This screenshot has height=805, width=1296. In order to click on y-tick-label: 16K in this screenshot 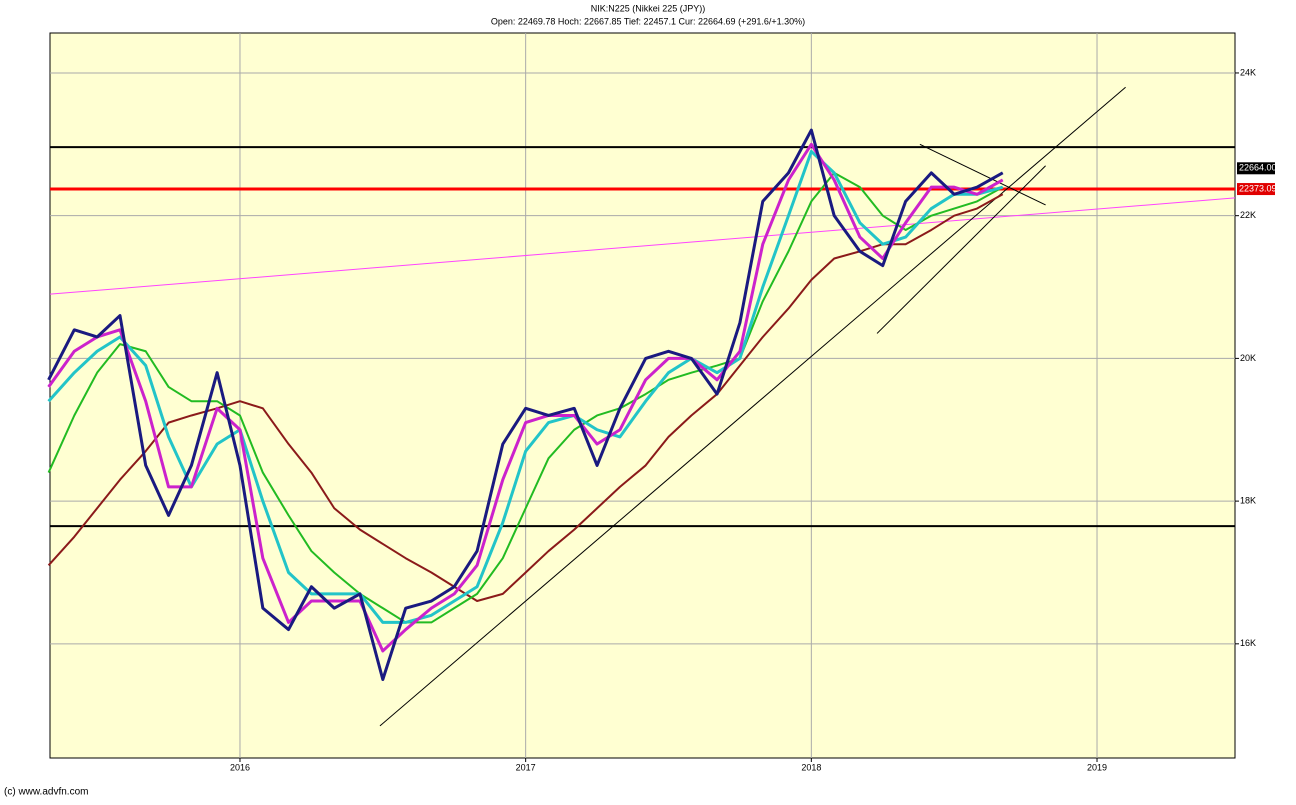, I will do `click(1248, 643)`.